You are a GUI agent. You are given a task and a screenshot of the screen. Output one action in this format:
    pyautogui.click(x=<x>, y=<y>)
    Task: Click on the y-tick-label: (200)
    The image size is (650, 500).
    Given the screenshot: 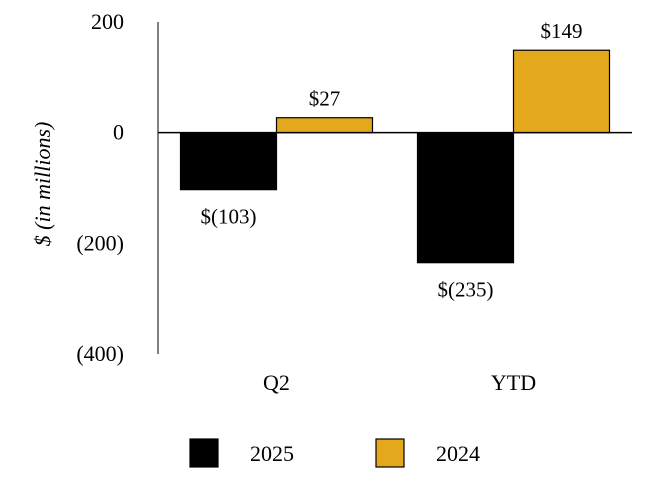 What is the action you would take?
    pyautogui.click(x=100, y=242)
    